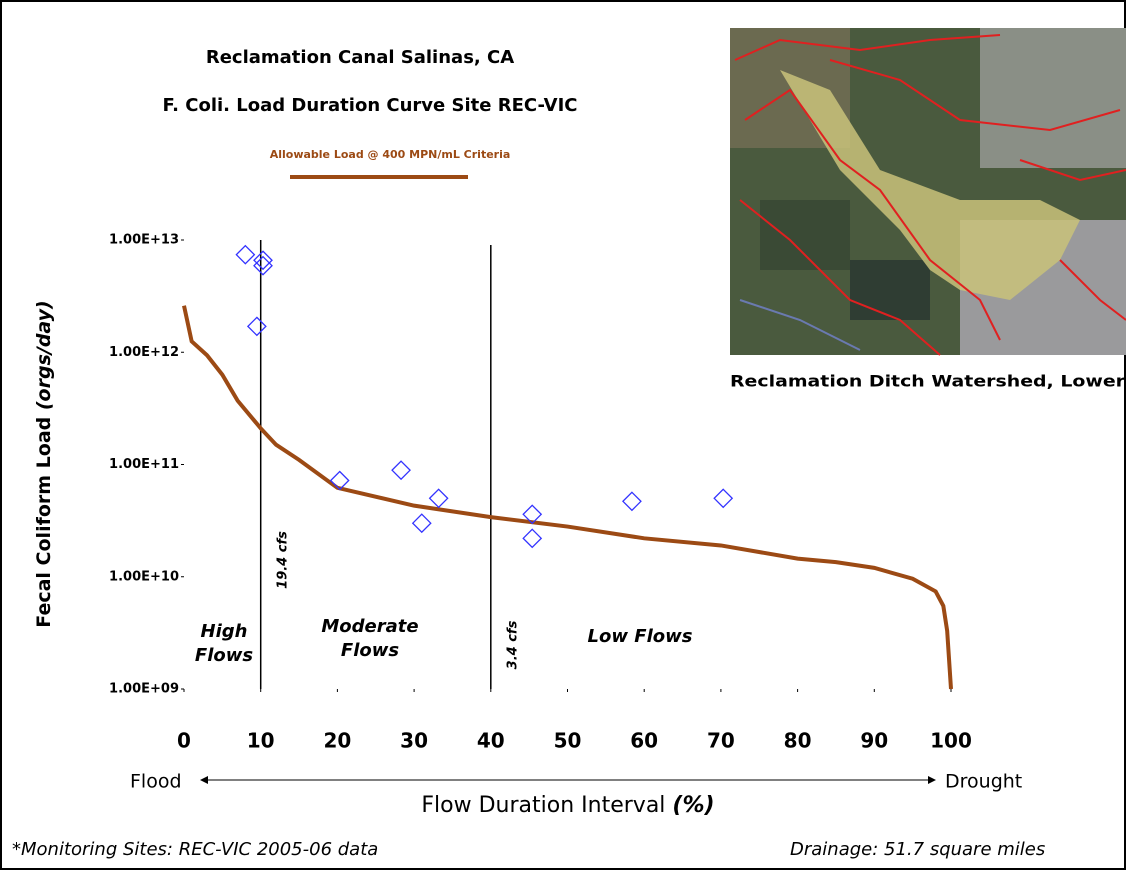 The height and width of the screenshot is (870, 1126). Describe the element at coordinates (983, 782) in the screenshot. I see `x-direction-right: Drought` at that location.